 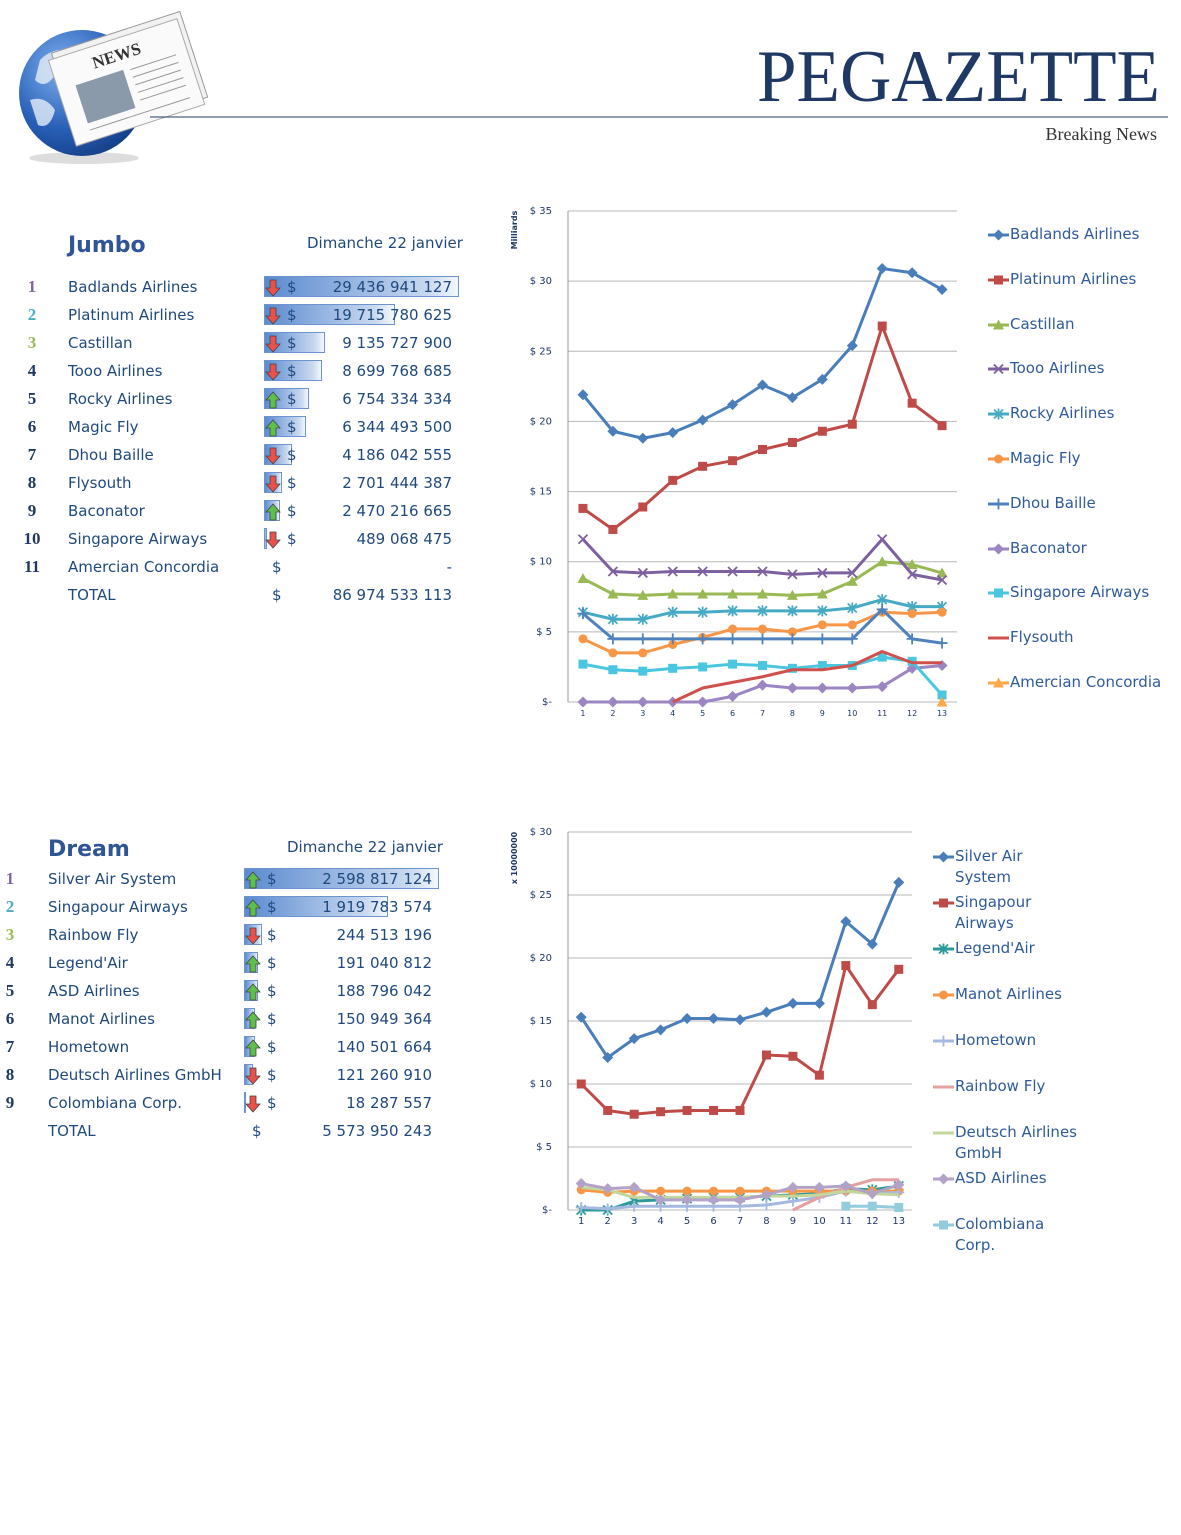 What do you see at coordinates (1101, 134) in the screenshot?
I see `masthead-subtitle: Breaking News` at bounding box center [1101, 134].